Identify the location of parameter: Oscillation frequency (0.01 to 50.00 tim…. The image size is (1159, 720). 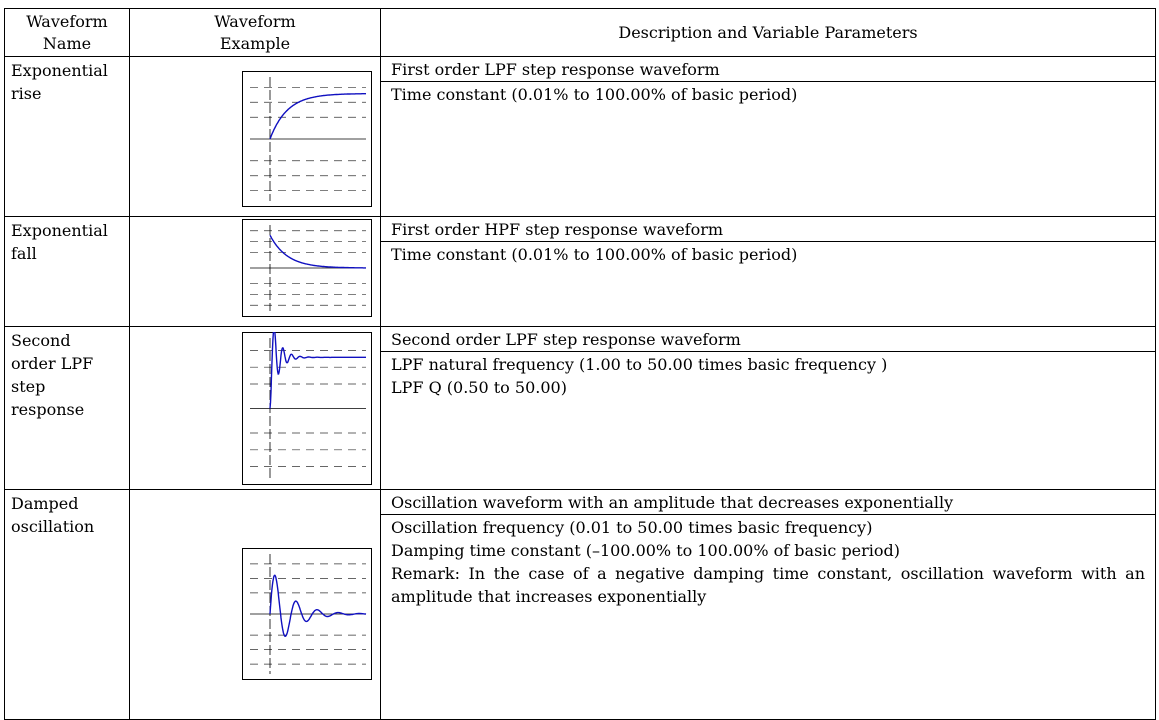
(632, 527).